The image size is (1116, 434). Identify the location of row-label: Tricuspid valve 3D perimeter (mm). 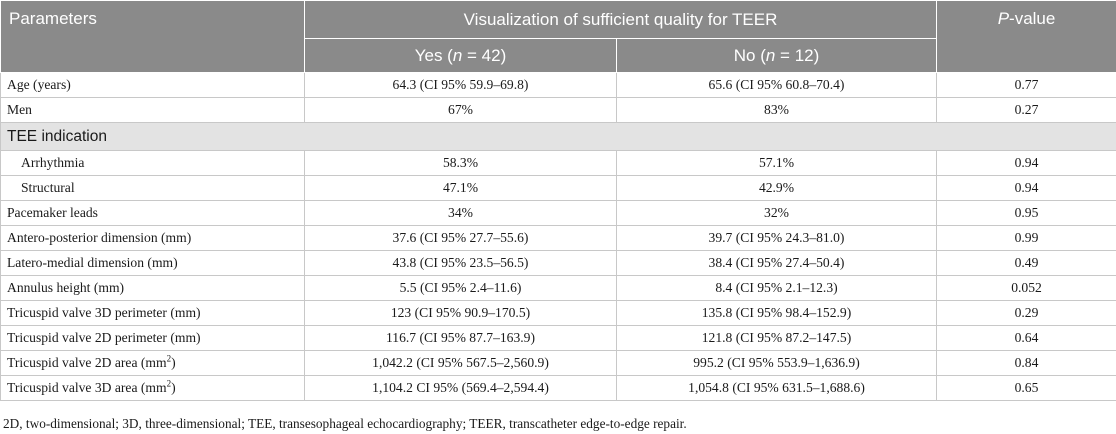
(152, 313).